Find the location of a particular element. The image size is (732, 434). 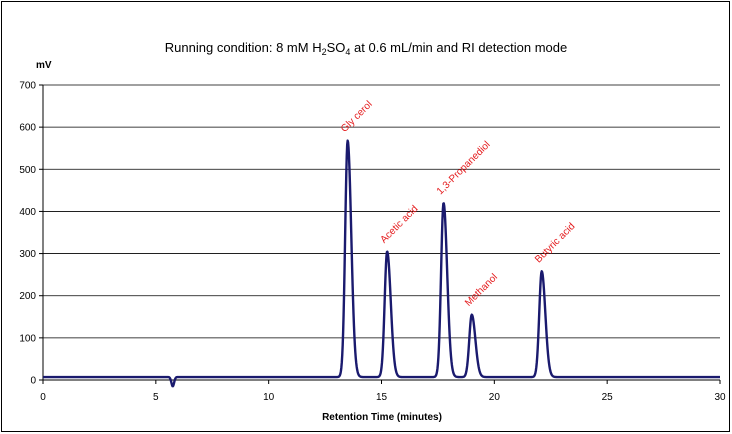

y-tick-label: 500 is located at coordinates (27, 170).